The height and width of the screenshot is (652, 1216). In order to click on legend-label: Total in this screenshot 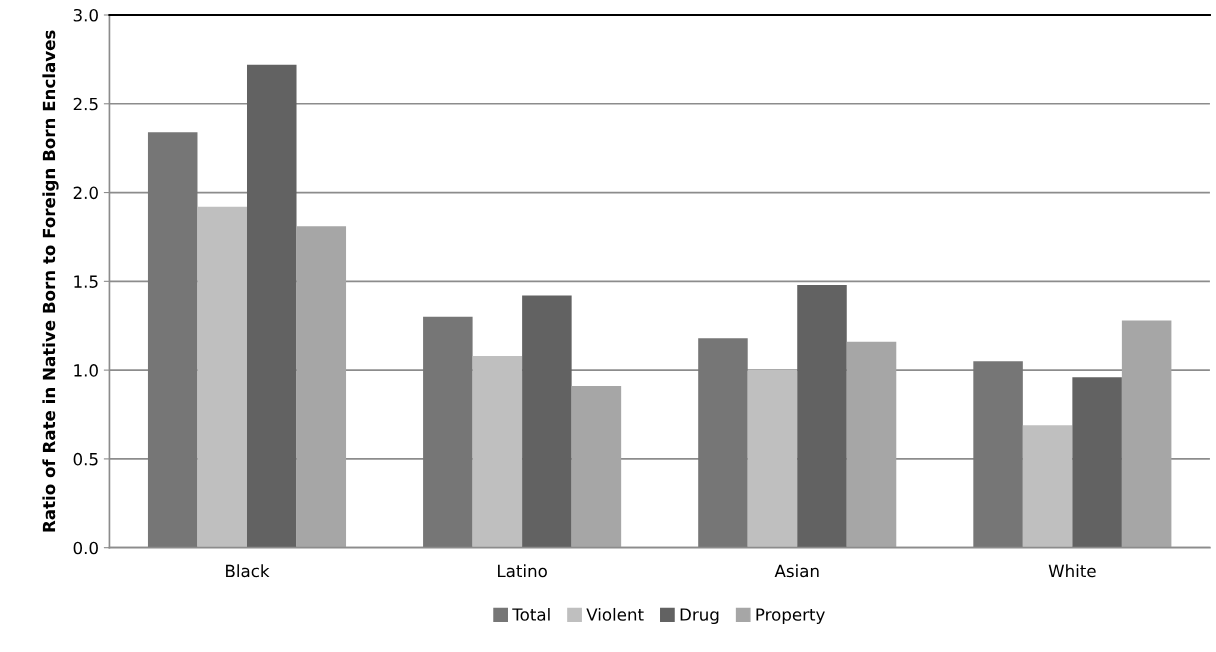, I will do `click(531, 614)`.